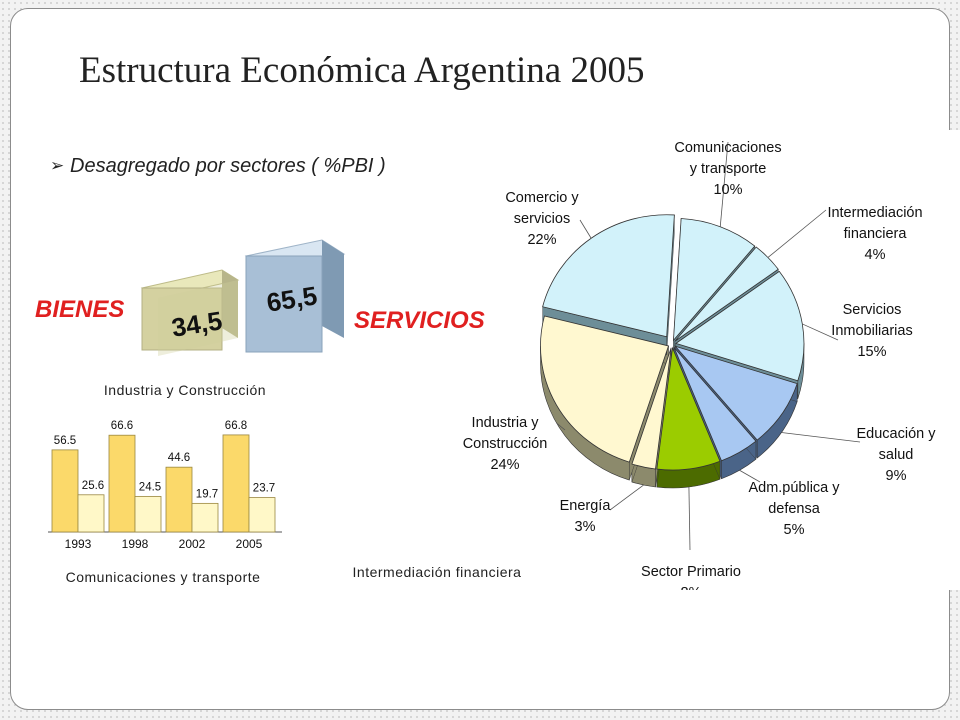 This screenshot has height=720, width=960. Describe the element at coordinates (794, 509) in the screenshot. I see `pie-label: defensa` at that location.